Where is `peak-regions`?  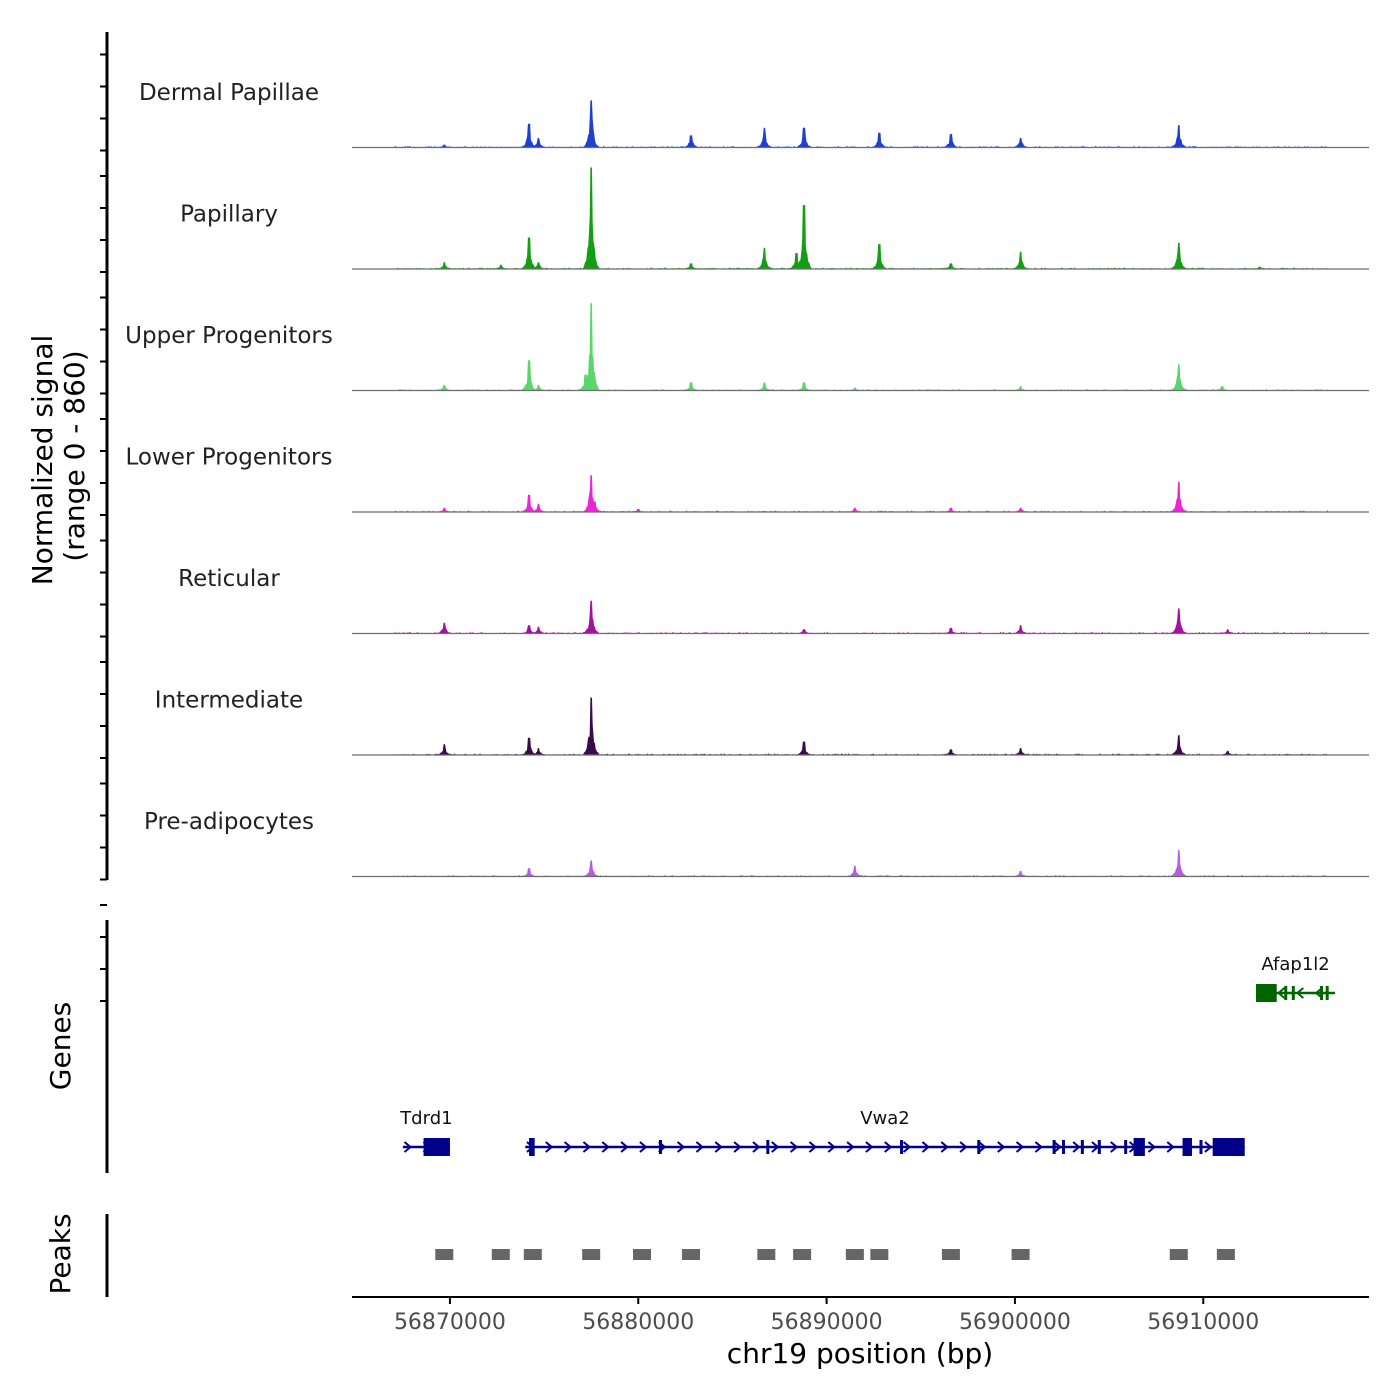
peak-regions is located at coordinates (835, 1254).